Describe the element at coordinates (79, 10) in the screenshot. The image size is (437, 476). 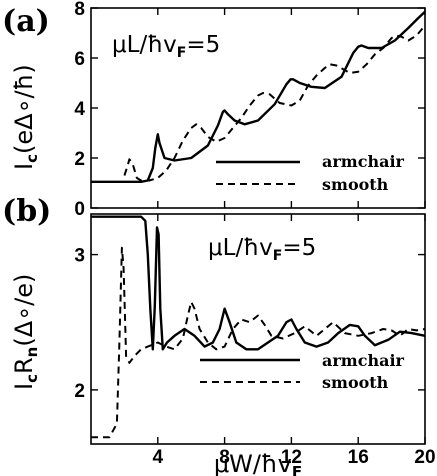
I see `panel-a-ytick-label: 8` at that location.